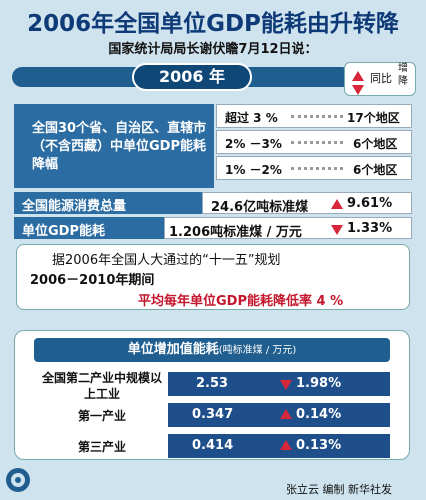 The image size is (426, 500). Describe the element at coordinates (213, 414) in the screenshot. I see `industry-value: 0.347` at that location.